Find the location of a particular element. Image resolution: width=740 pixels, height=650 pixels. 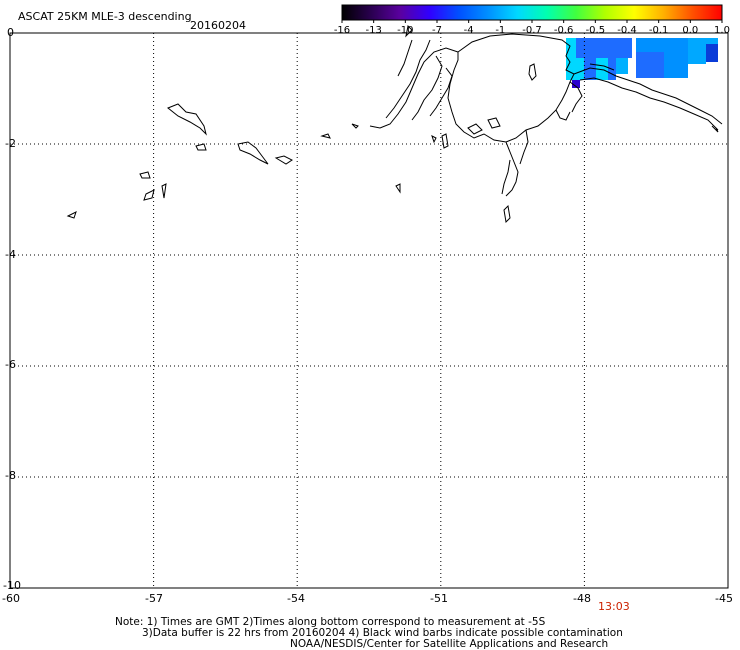

x-tick-label: -45 is located at coordinates (724, 598).